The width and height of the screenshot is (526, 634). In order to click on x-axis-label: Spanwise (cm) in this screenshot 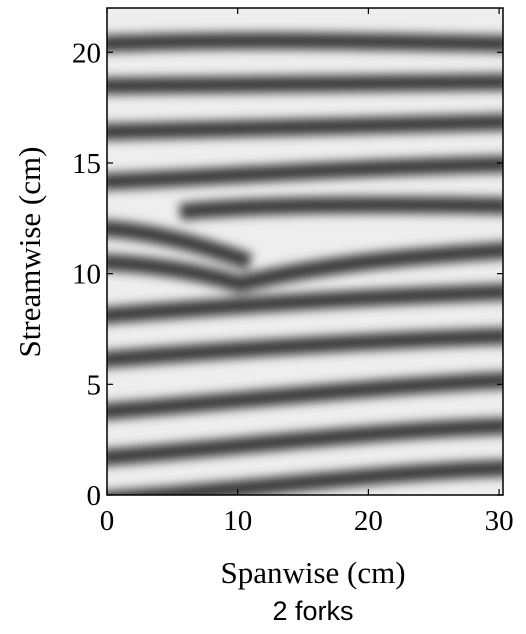, I will do `click(312, 572)`.